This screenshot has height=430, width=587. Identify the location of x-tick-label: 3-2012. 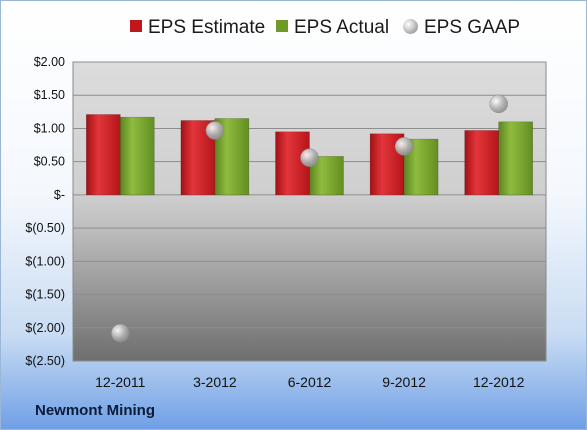
(215, 382).